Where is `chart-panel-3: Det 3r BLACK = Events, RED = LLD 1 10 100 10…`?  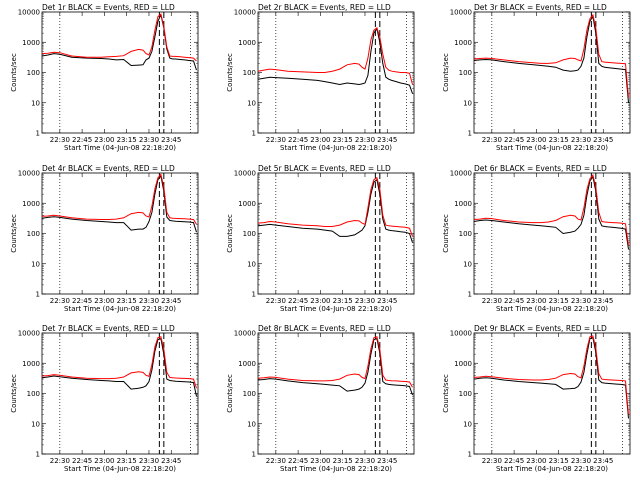 chart-panel-3: Det 3r BLACK = Events, RED = LLD 1 10 100 10… is located at coordinates (536, 77).